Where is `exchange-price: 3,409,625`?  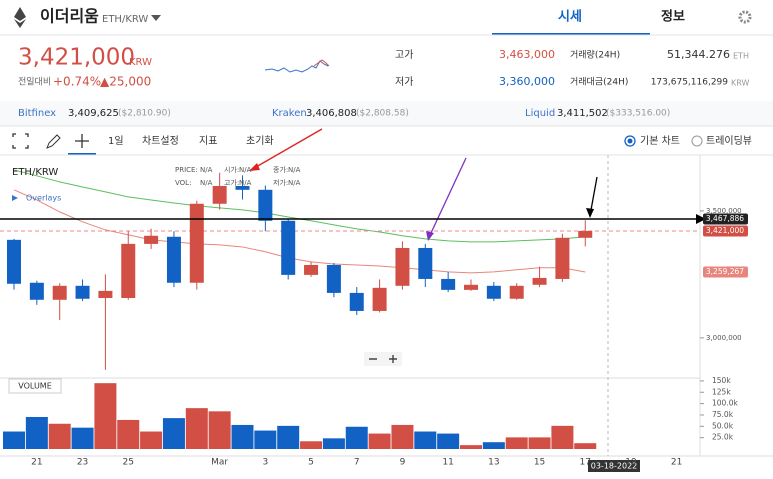 exchange-price: 3,409,625 is located at coordinates (93, 113).